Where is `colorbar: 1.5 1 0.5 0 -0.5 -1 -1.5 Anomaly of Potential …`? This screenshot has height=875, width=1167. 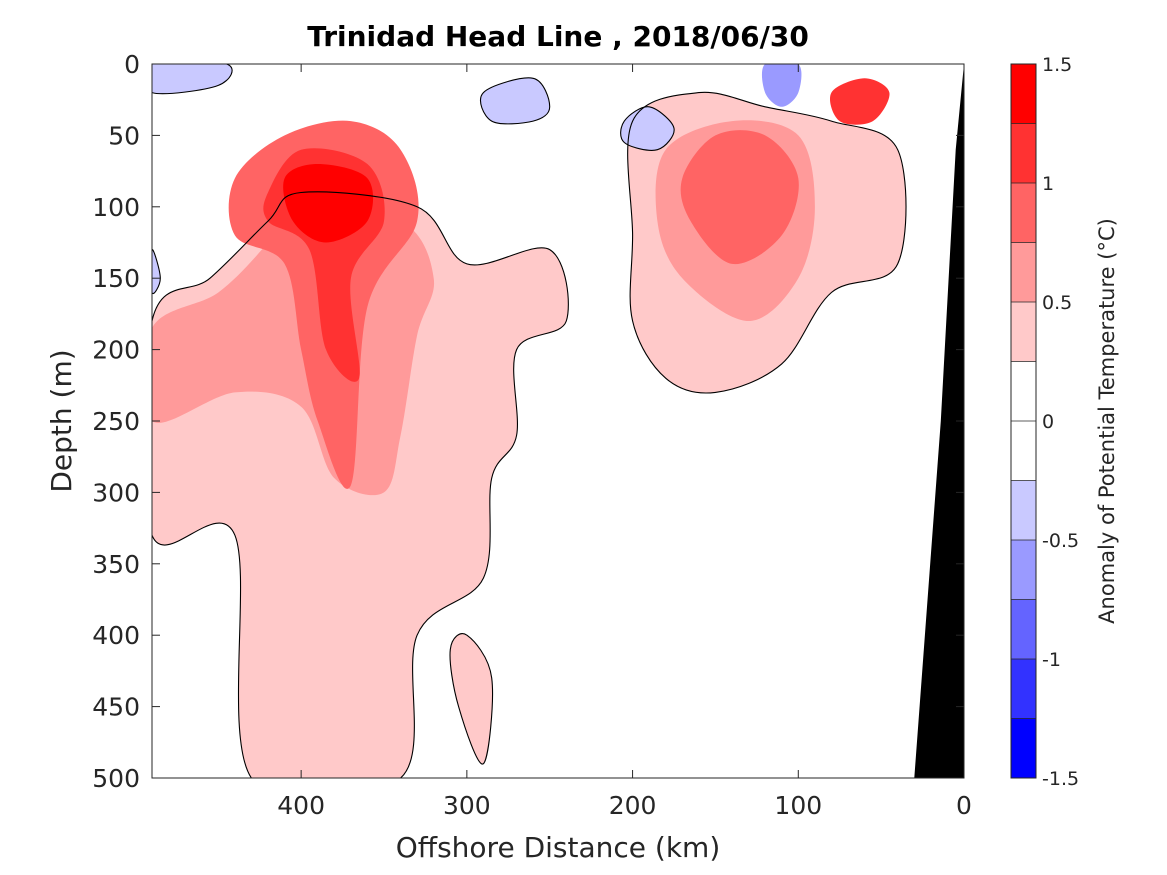 colorbar: 1.5 1 0.5 0 -0.5 -1 -1.5 Anomaly of Potential … is located at coordinates (1064, 422).